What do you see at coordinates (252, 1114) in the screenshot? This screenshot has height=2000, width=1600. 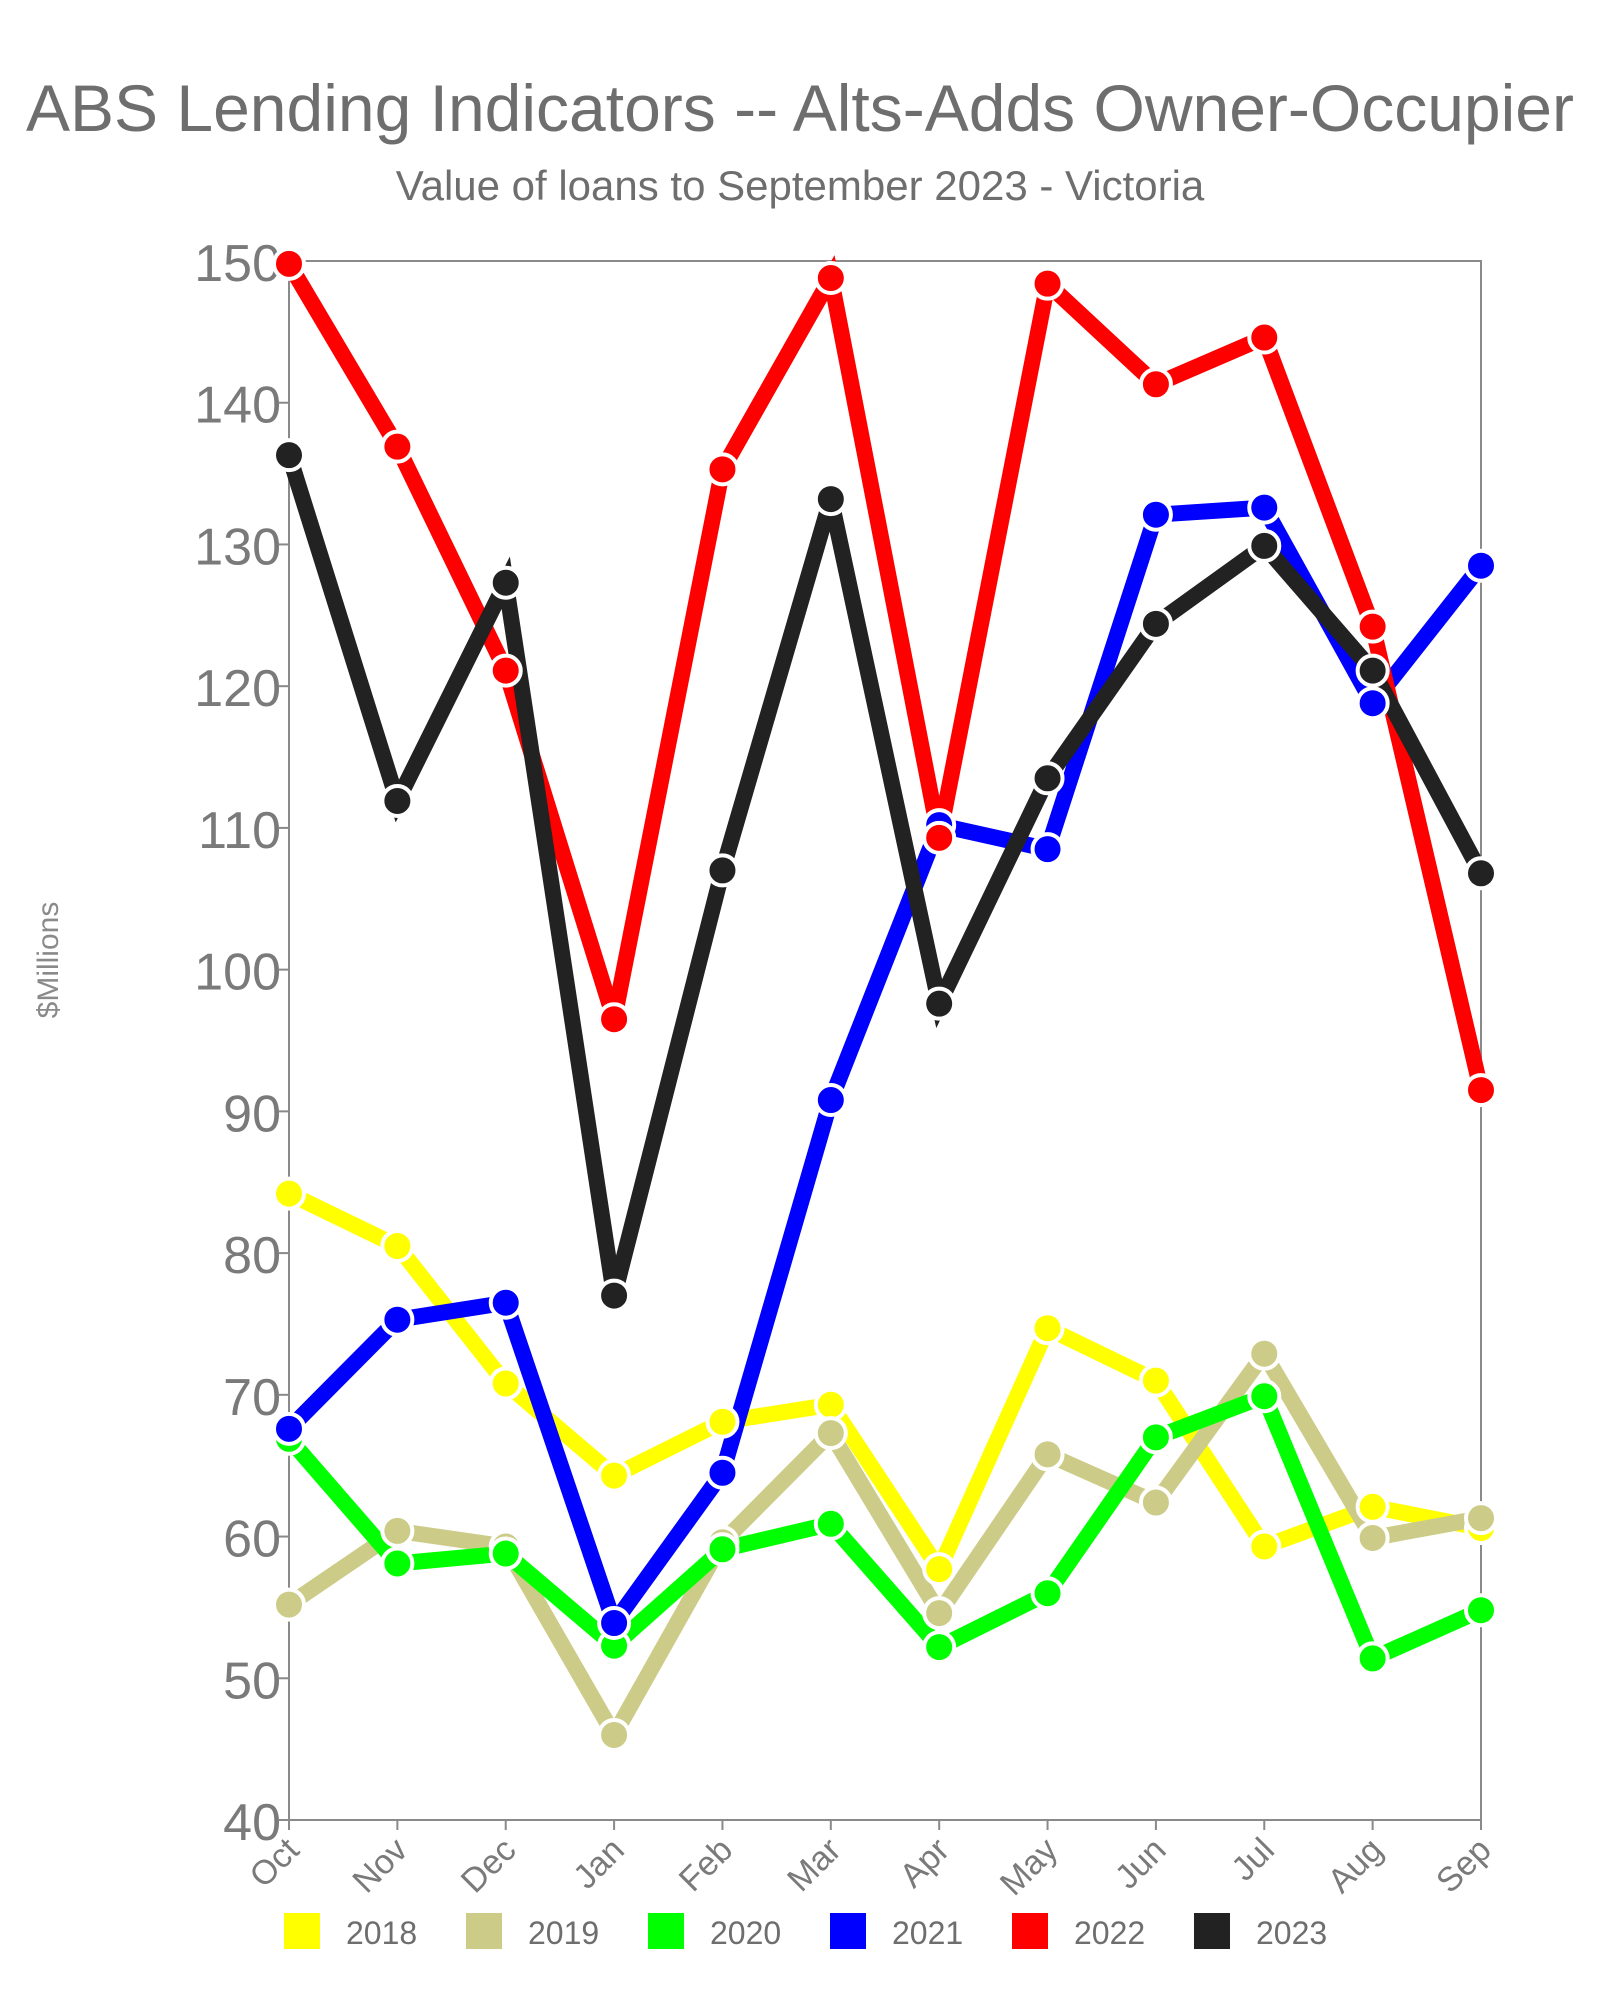 I see `y-tick-label: 90` at bounding box center [252, 1114].